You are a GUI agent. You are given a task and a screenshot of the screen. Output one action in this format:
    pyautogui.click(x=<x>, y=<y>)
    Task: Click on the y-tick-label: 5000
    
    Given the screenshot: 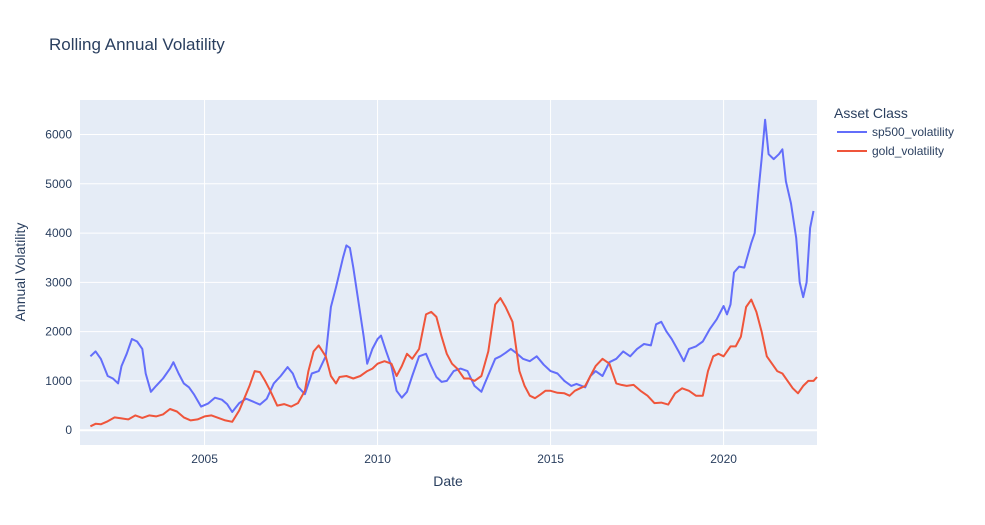 What is the action you would take?
    pyautogui.click(x=58, y=184)
    